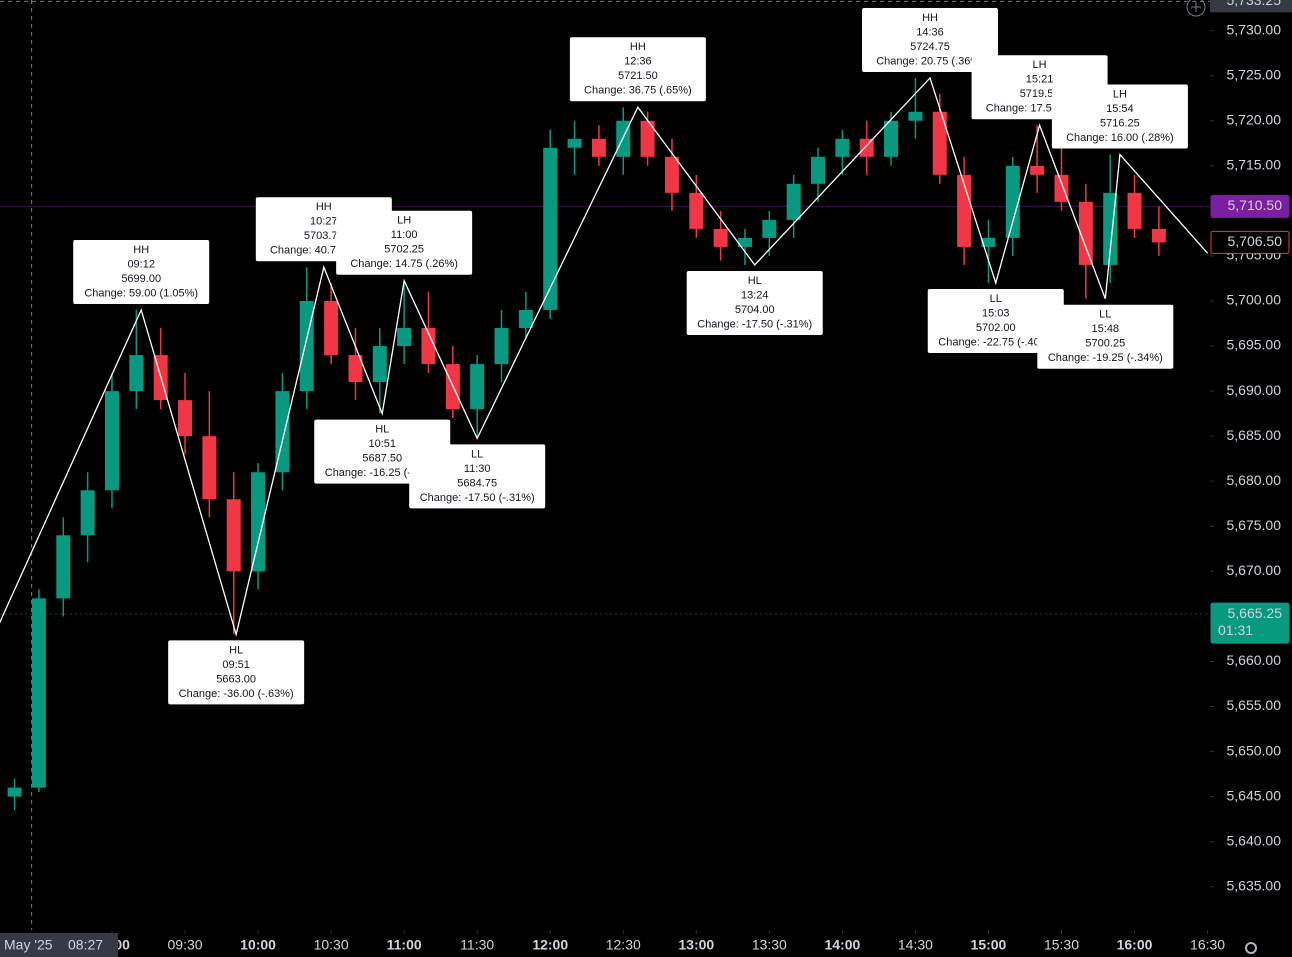  What do you see at coordinates (1255, 205) in the screenshot?
I see `price-tag-label: 5,710.50` at bounding box center [1255, 205].